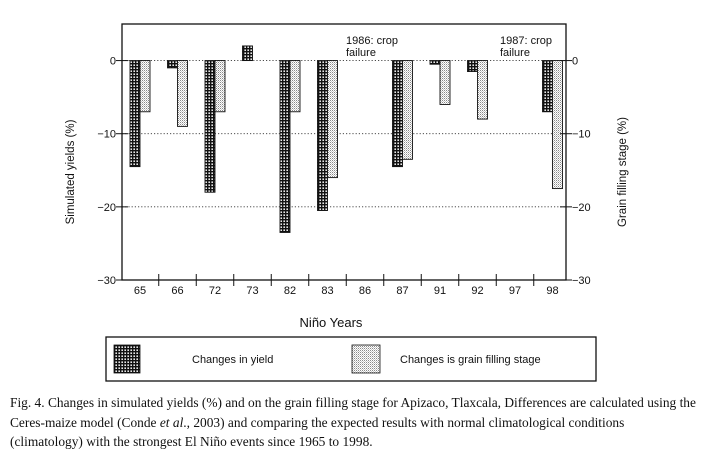 The image size is (706, 458). I want to click on x-tick-label: 86, so click(365, 291).